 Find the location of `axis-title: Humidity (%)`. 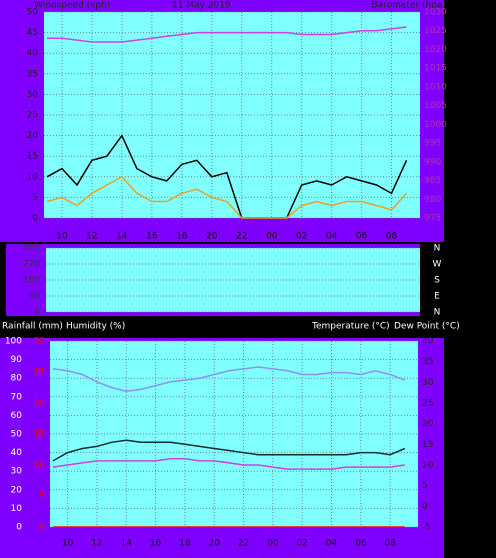

axis-title: Humidity (%) is located at coordinates (95, 327).